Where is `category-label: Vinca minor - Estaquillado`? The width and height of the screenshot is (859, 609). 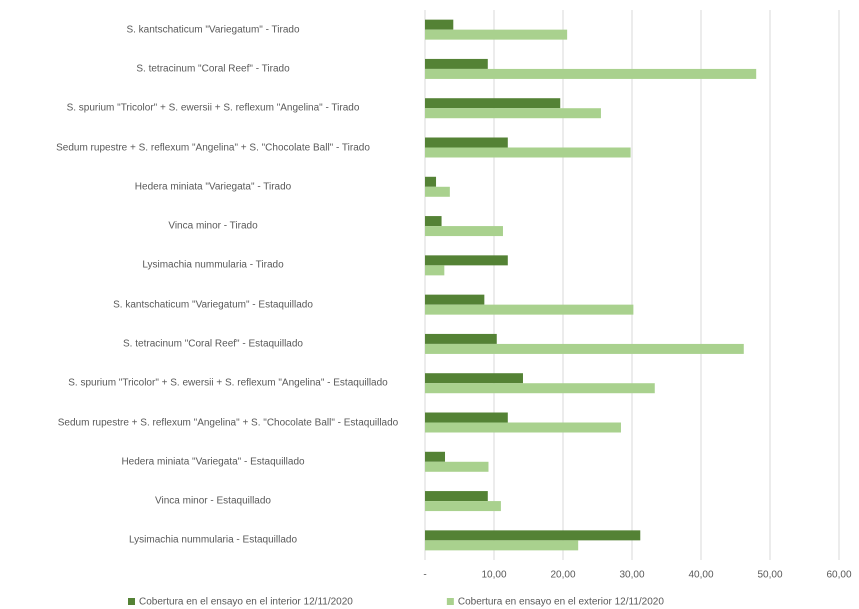 category-label: Vinca minor - Estaquillado is located at coordinates (213, 501).